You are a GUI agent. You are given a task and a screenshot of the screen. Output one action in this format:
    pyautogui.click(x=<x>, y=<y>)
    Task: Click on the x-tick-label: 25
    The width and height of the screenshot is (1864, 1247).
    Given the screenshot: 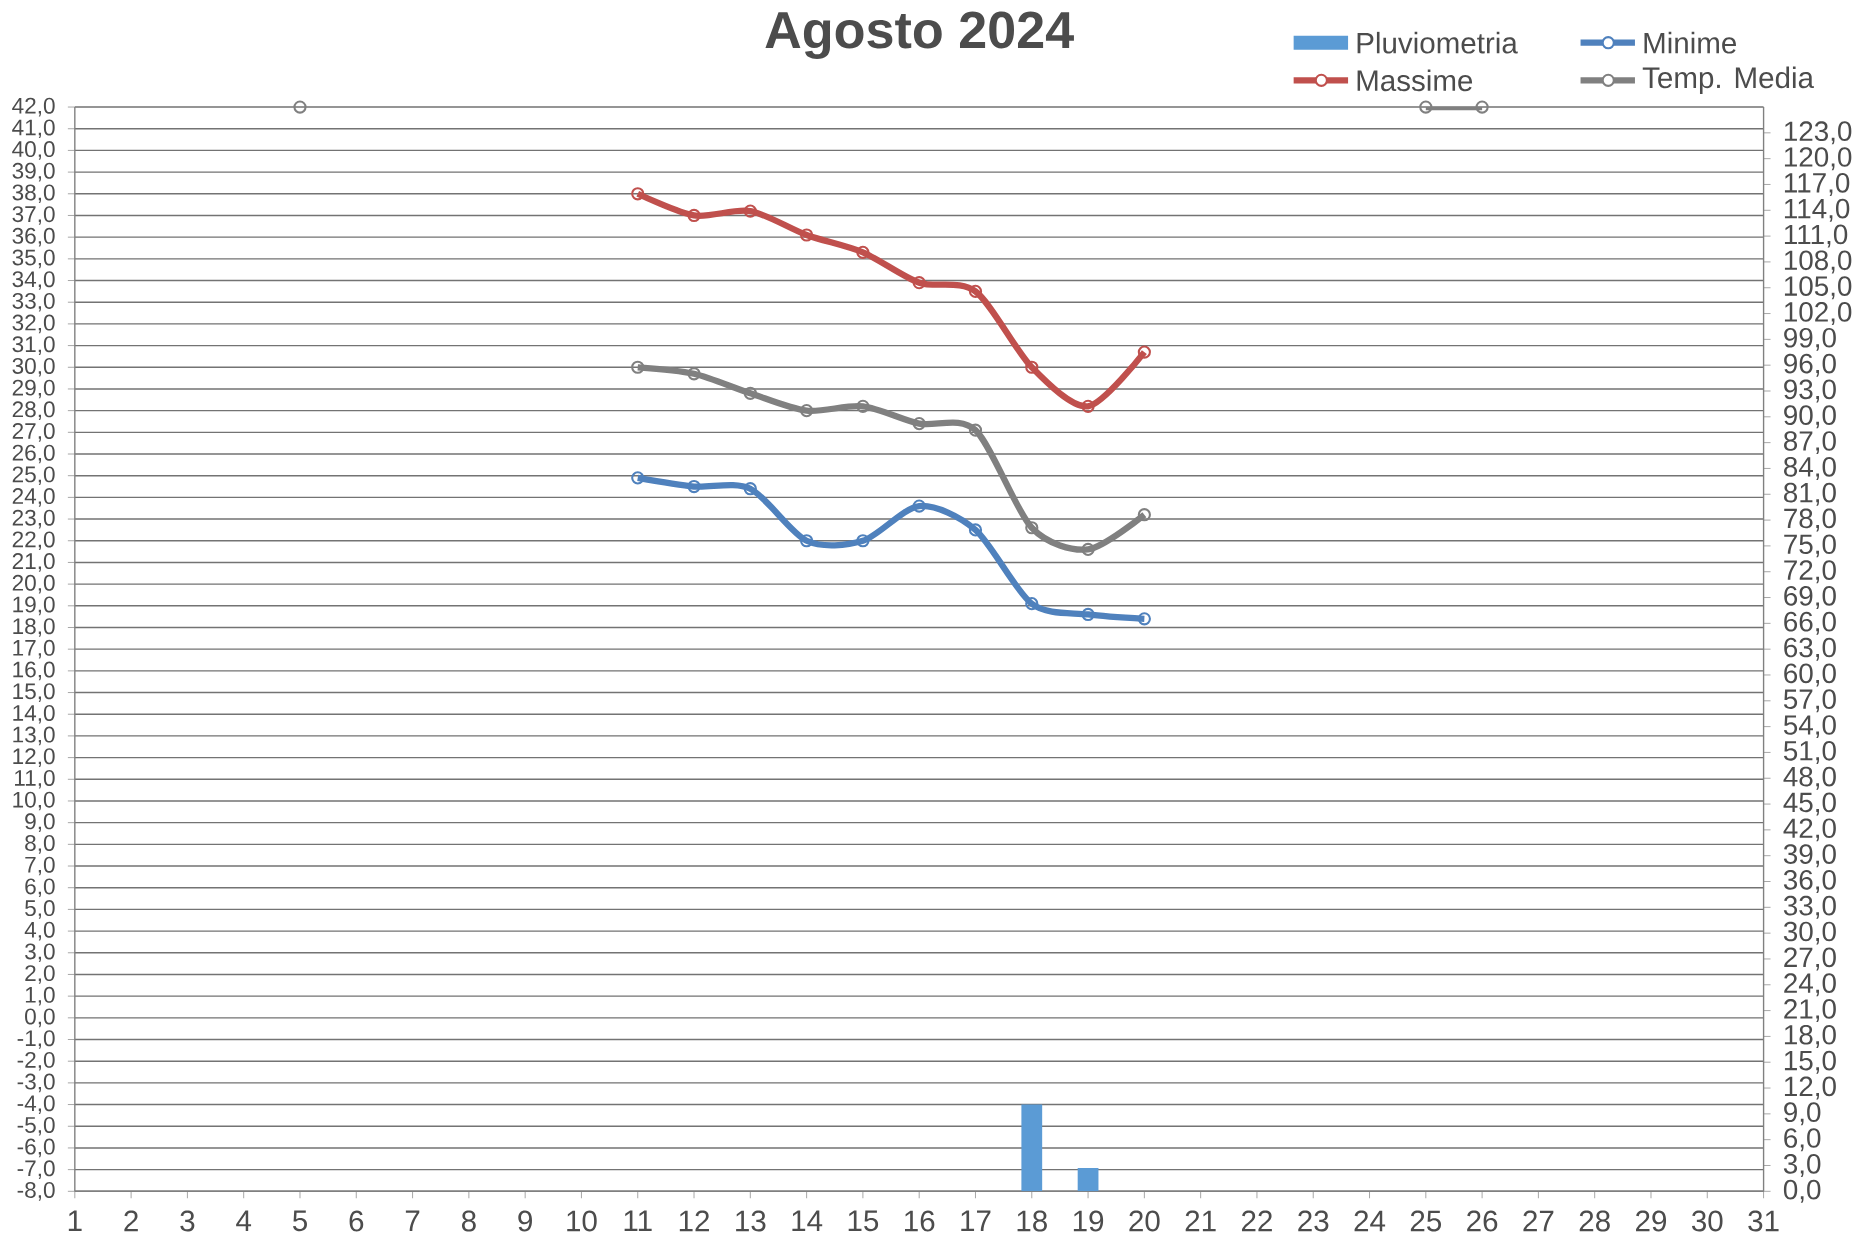 What is the action you would take?
    pyautogui.click(x=1426, y=1221)
    